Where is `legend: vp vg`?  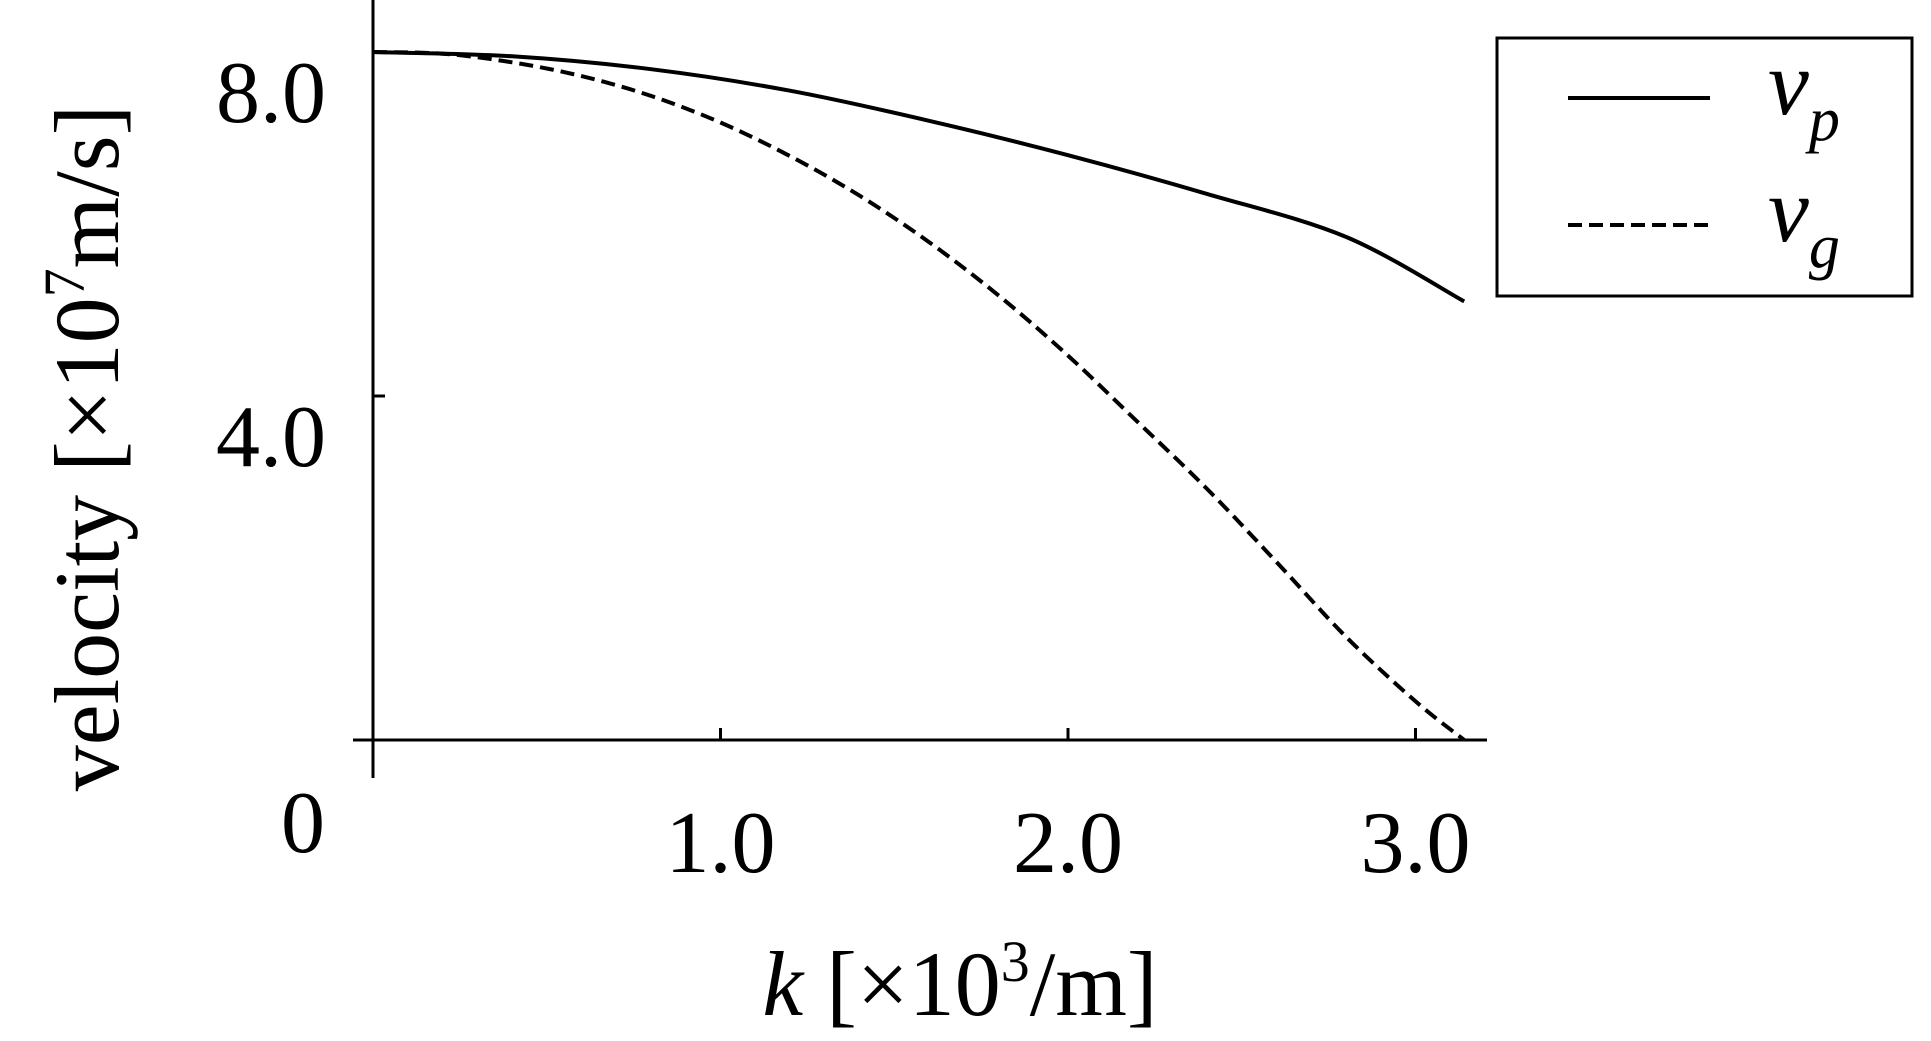 legend: vp vg is located at coordinates (1704, 165).